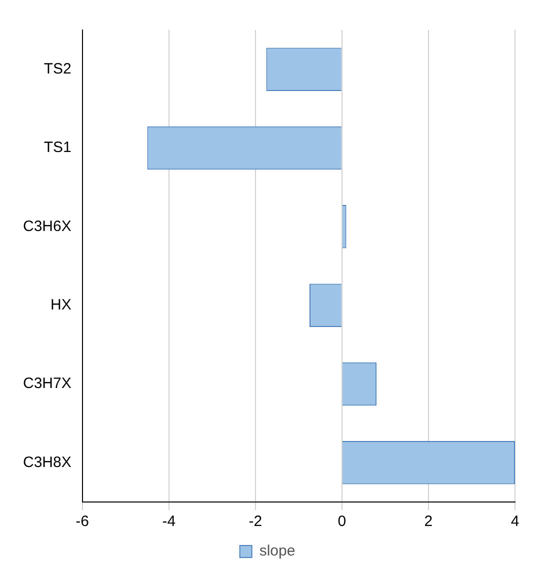 This screenshot has height=574, width=535. Describe the element at coordinates (58, 69) in the screenshot. I see `y-tick-label: TS2` at that location.